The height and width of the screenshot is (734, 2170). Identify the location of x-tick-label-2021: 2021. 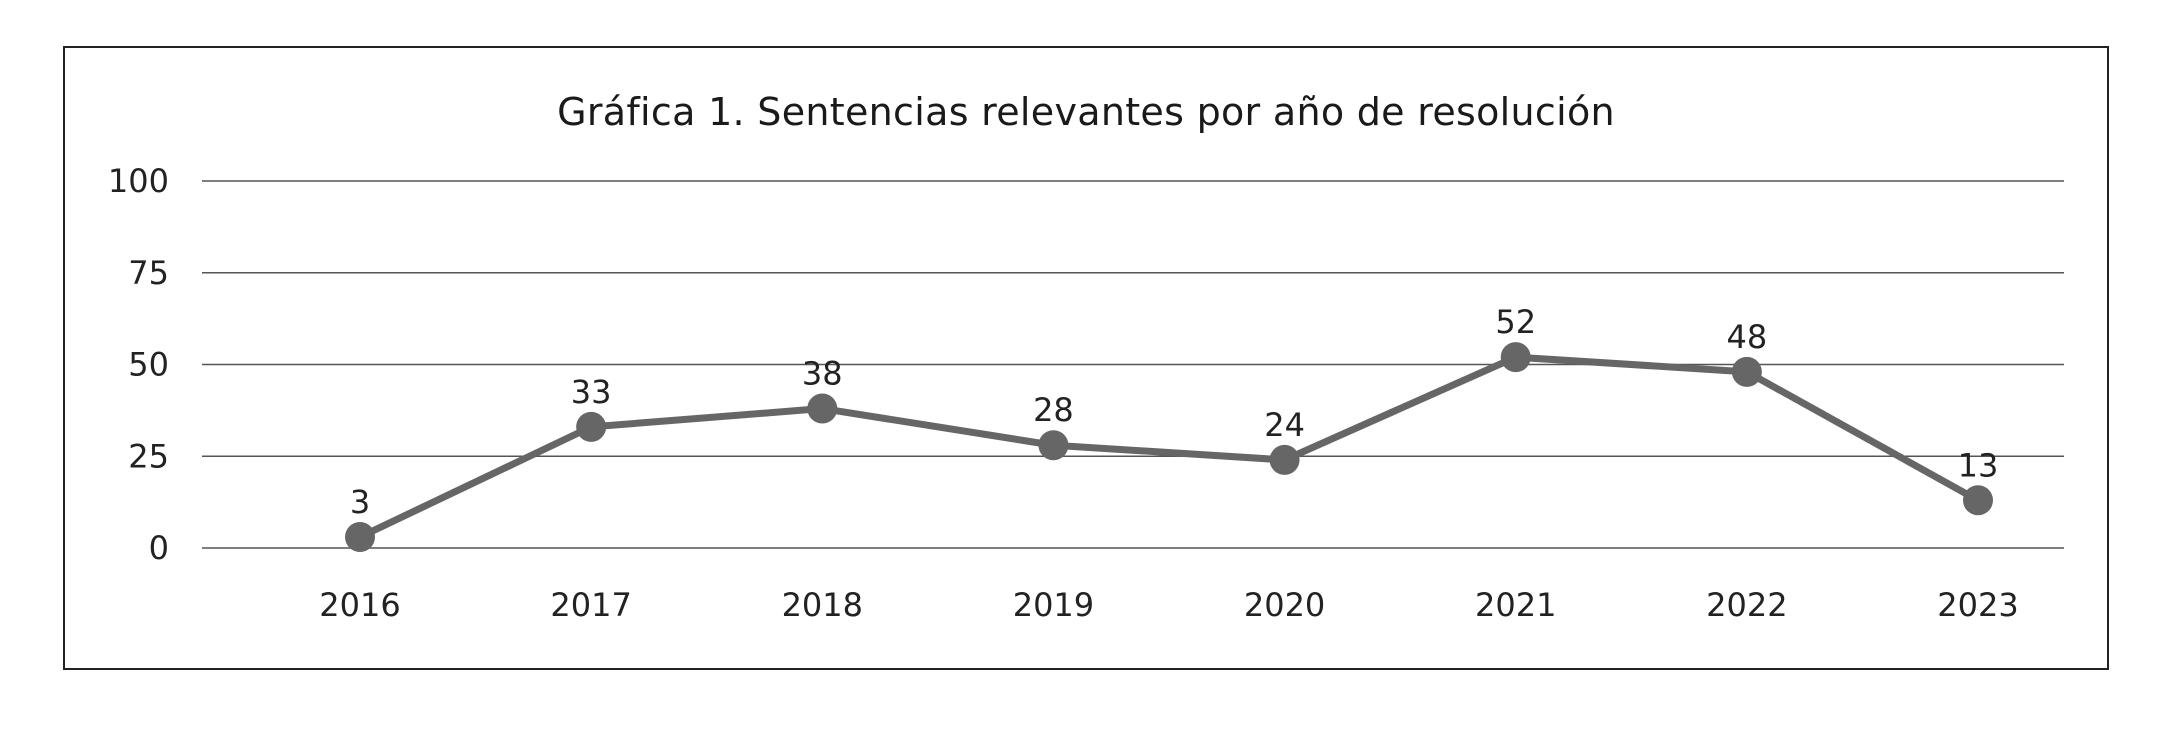
(1515, 605).